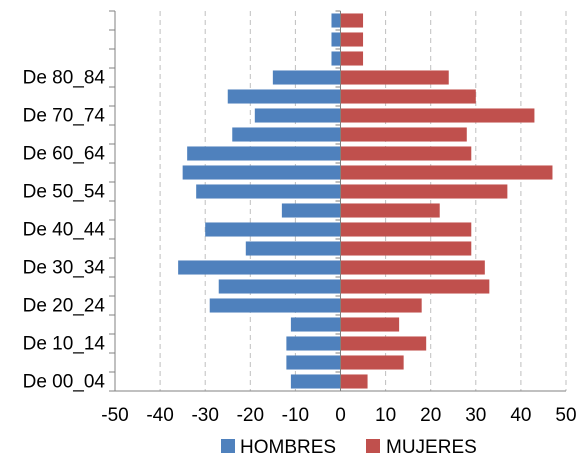 This screenshot has width=577, height=464. I want to click on x-tick-label: 40, so click(520, 415).